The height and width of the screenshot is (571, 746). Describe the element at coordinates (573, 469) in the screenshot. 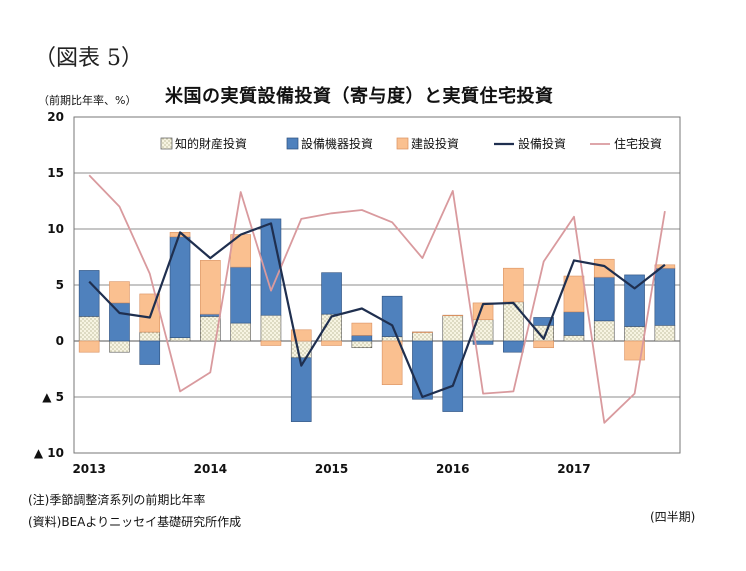

I see `x-tick-label: 2017` at that location.